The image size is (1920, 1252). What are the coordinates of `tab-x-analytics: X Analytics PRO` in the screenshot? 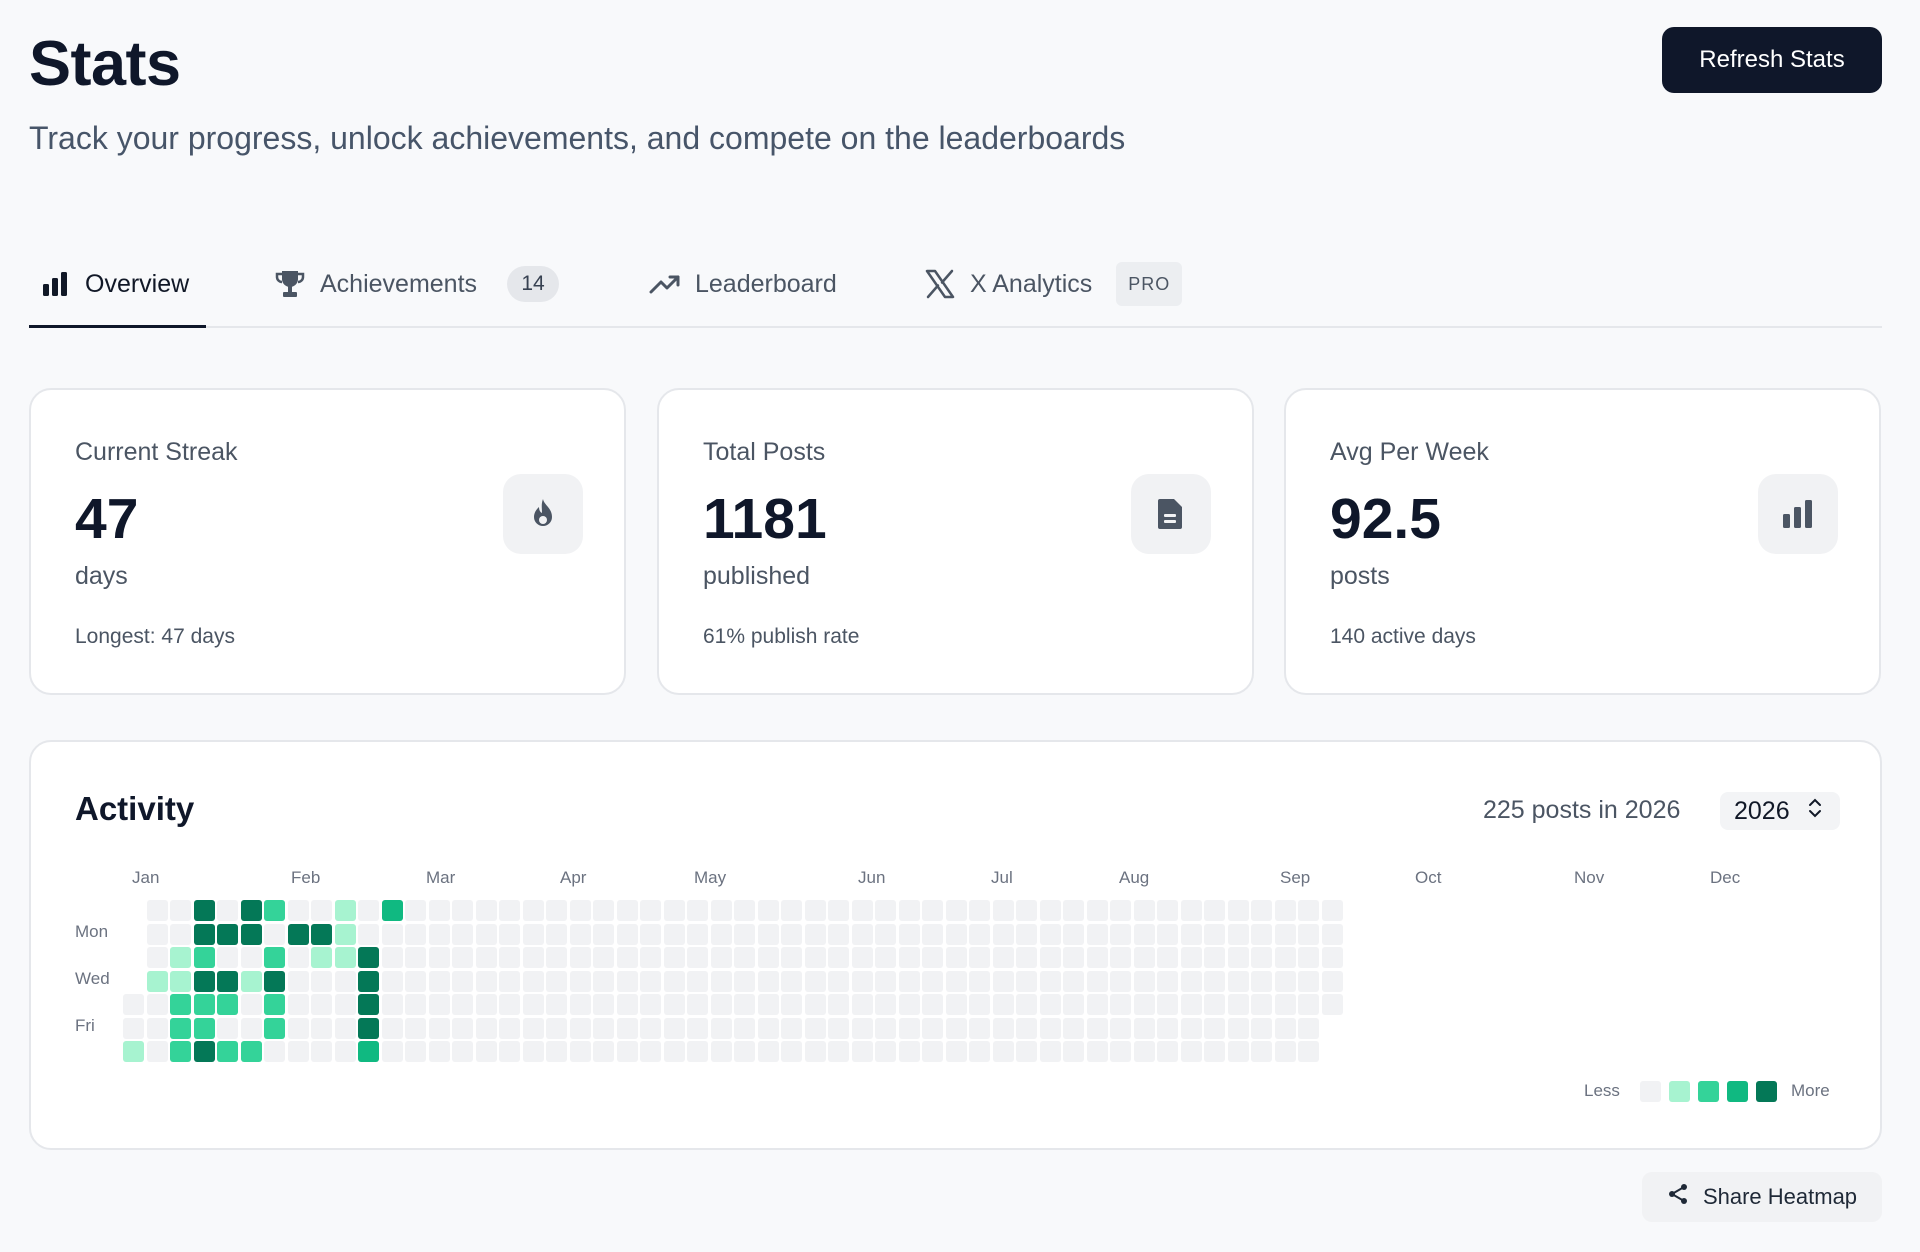 It's located at (1053, 284).